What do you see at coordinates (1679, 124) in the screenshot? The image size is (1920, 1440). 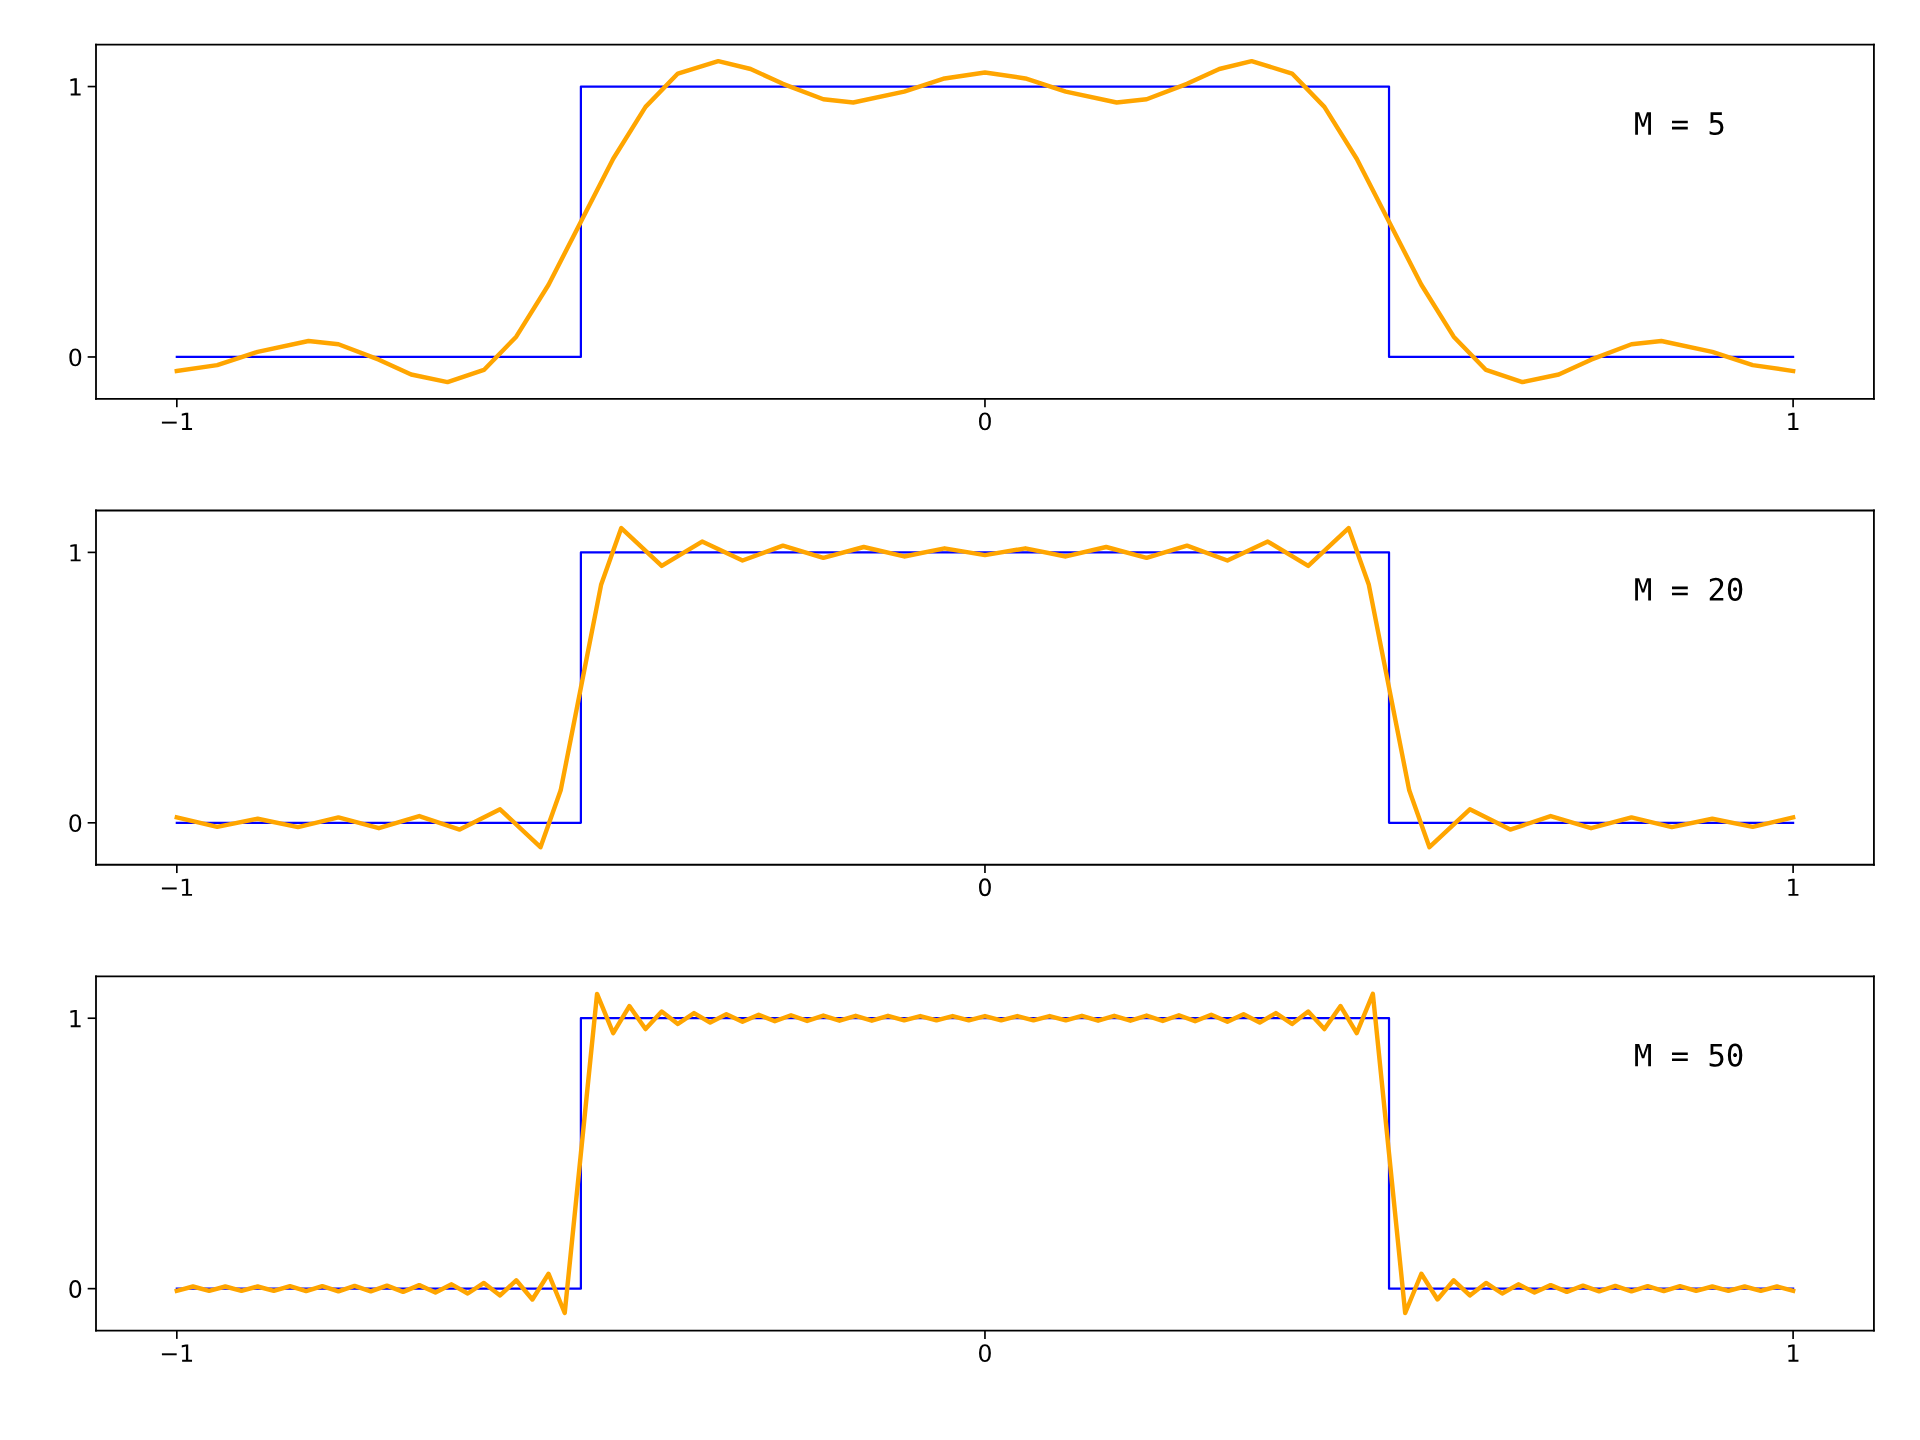 I see `annotation: M = 5` at bounding box center [1679, 124].